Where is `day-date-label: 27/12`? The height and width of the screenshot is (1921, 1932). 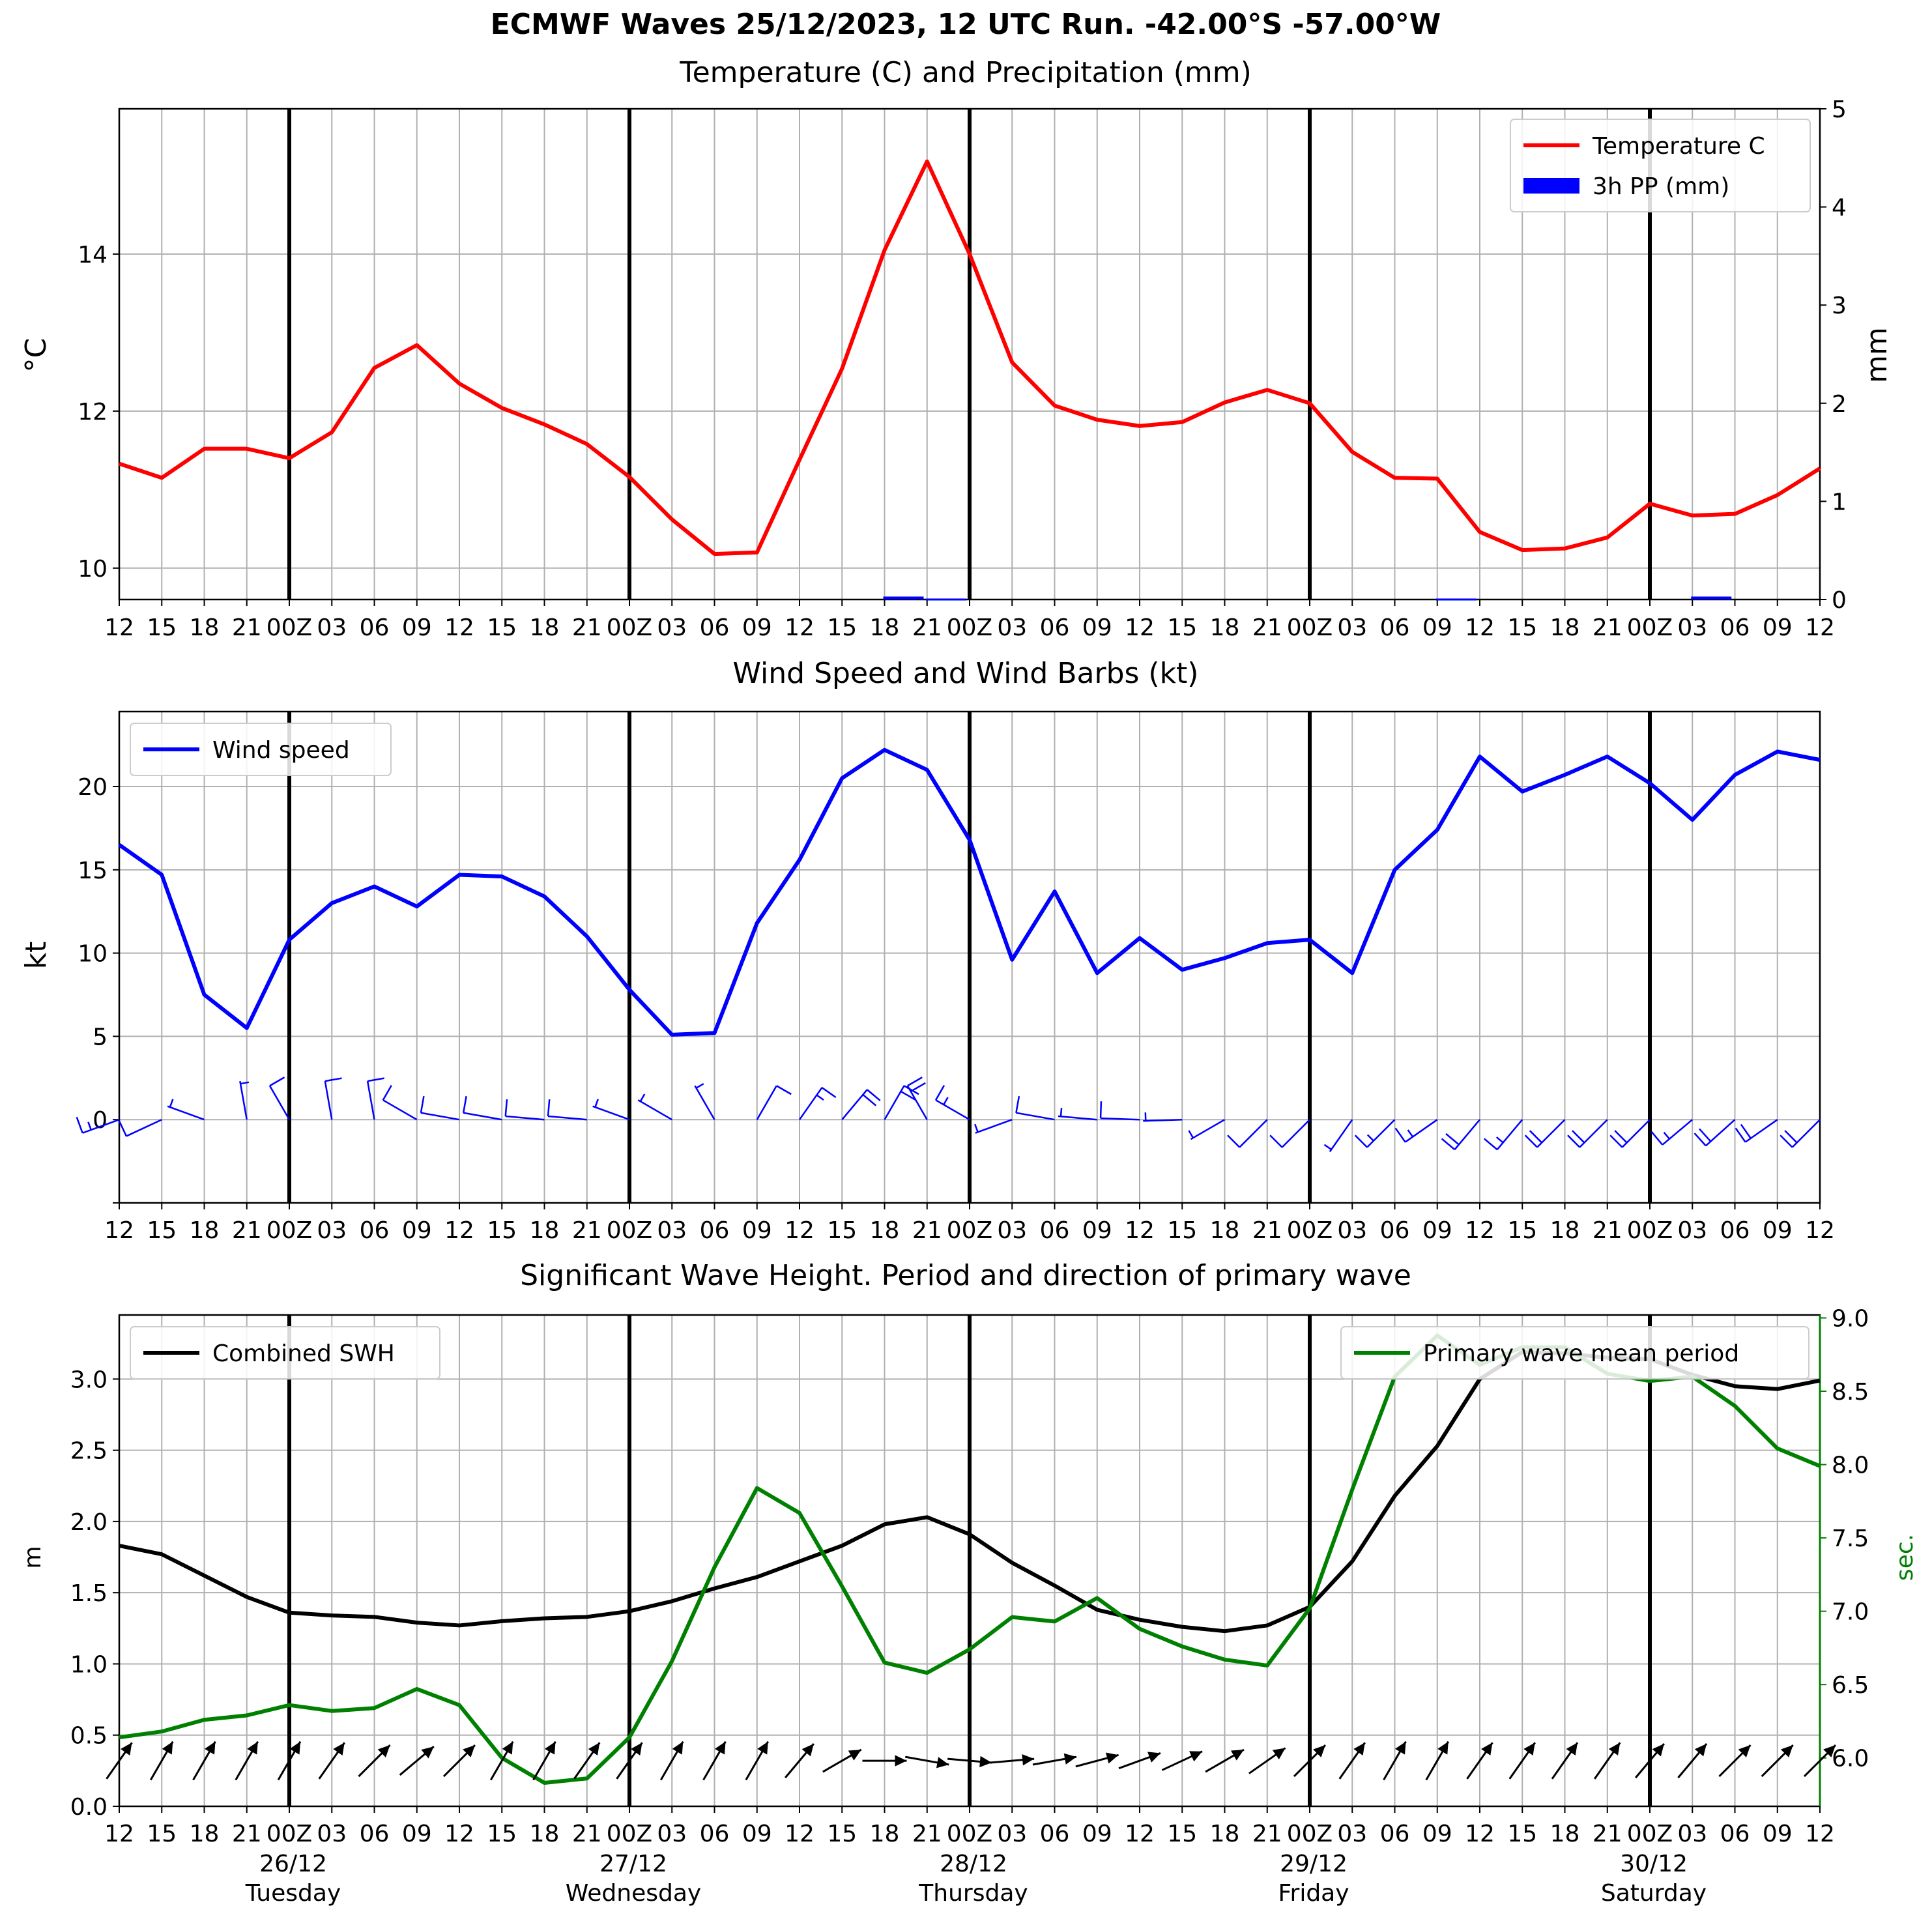
day-date-label: 27/12 is located at coordinates (633, 1864).